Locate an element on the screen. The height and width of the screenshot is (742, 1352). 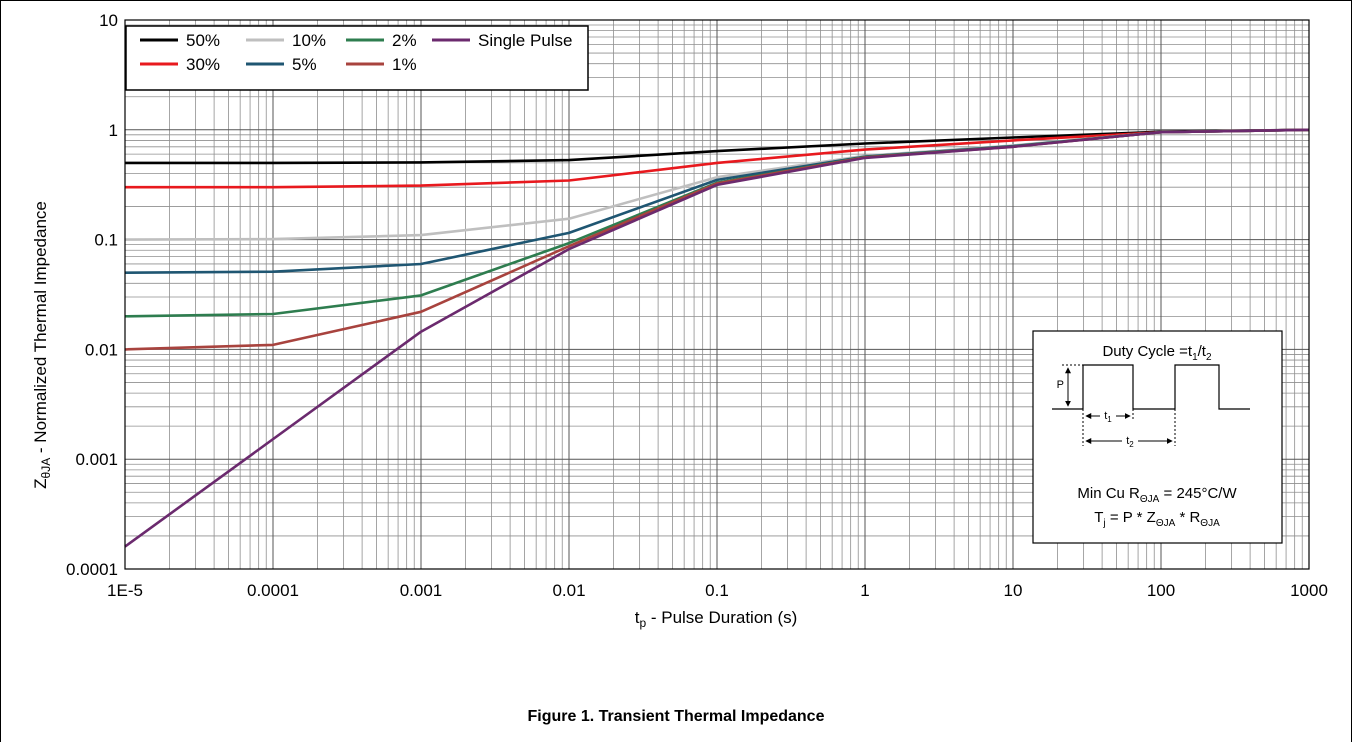
tj-text: Tj = P * ZΘJA * RΘJA is located at coordinates (1157, 519).